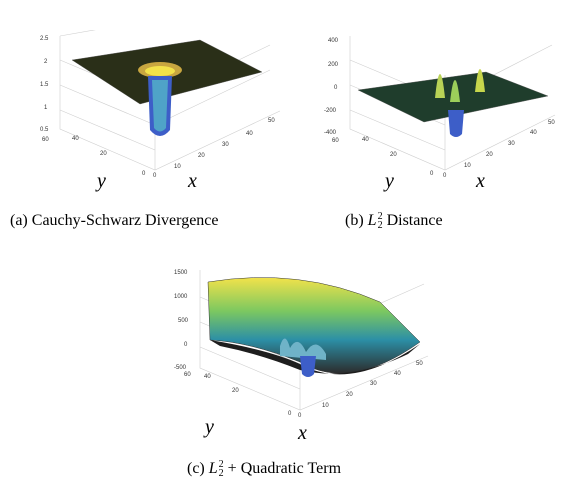  Describe the element at coordinates (181, 297) in the screenshot. I see `svg-text: 1000` at that location.